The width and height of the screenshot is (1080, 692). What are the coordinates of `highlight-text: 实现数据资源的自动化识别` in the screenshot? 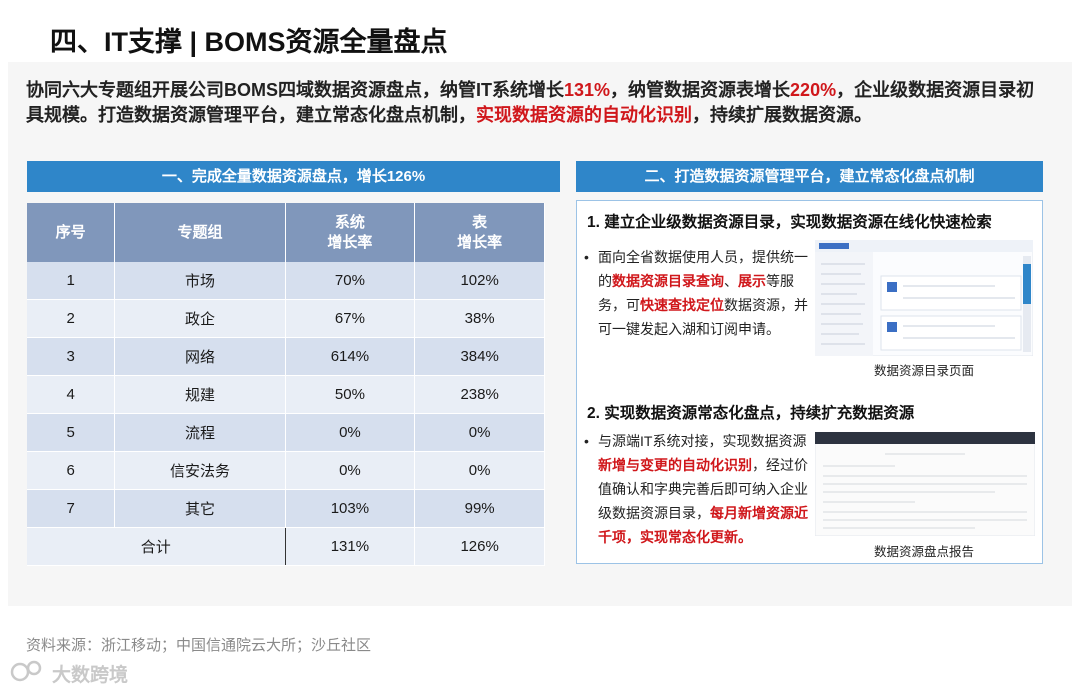 It's located at (584, 115).